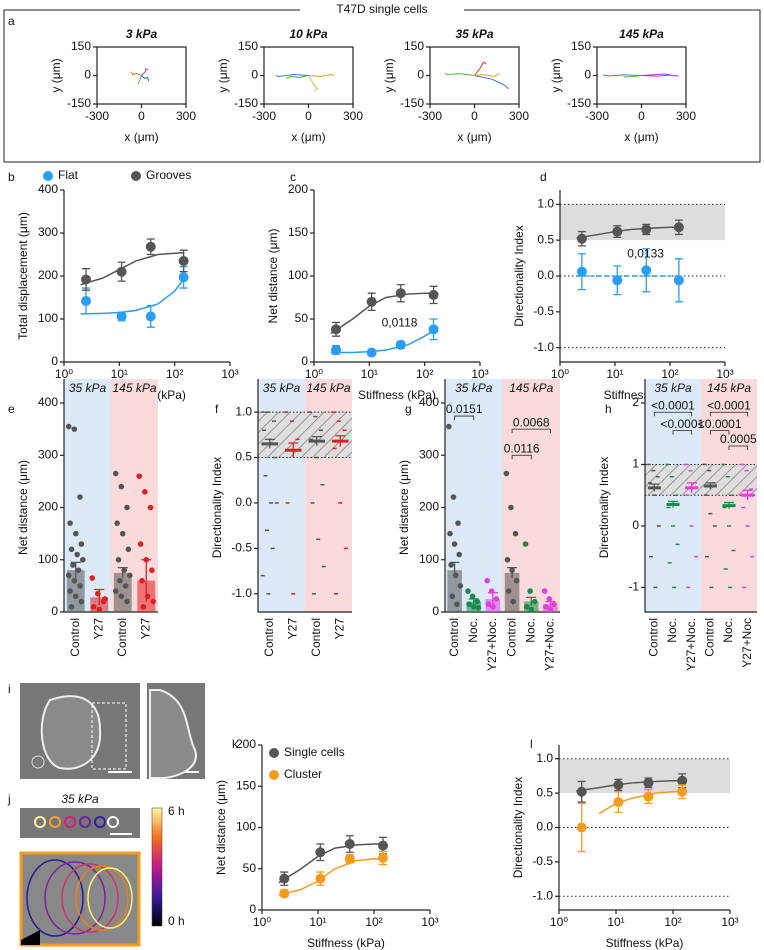  What do you see at coordinates (474, 34) in the screenshot?
I see `subplot-title: 35 kPa` at bounding box center [474, 34].